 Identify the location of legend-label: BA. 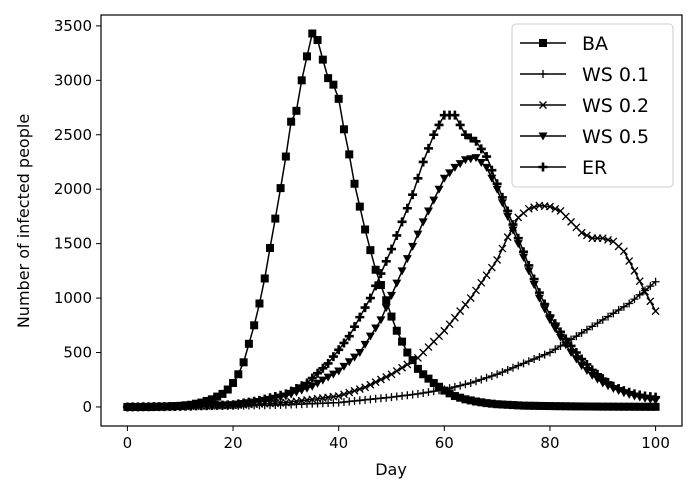
(595, 44).